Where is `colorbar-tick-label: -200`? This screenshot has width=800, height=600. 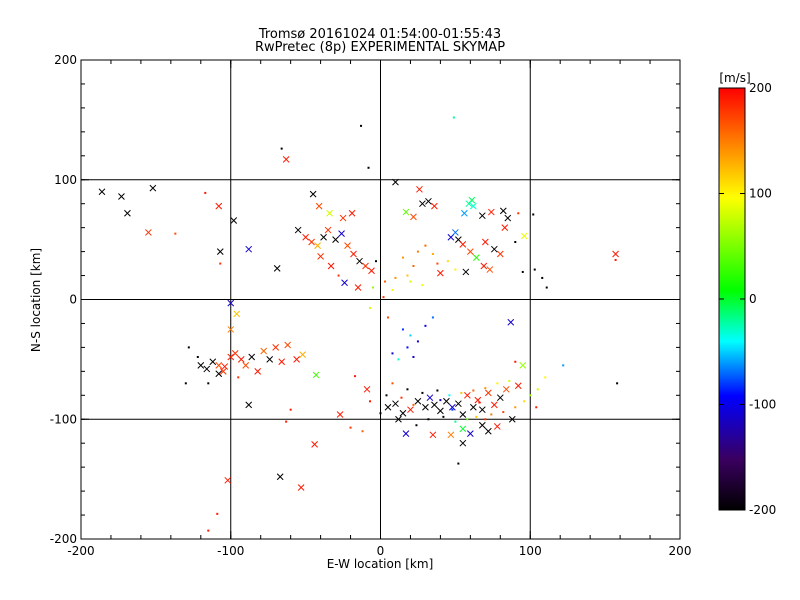
colorbar-tick-label: -200 is located at coordinates (762, 510).